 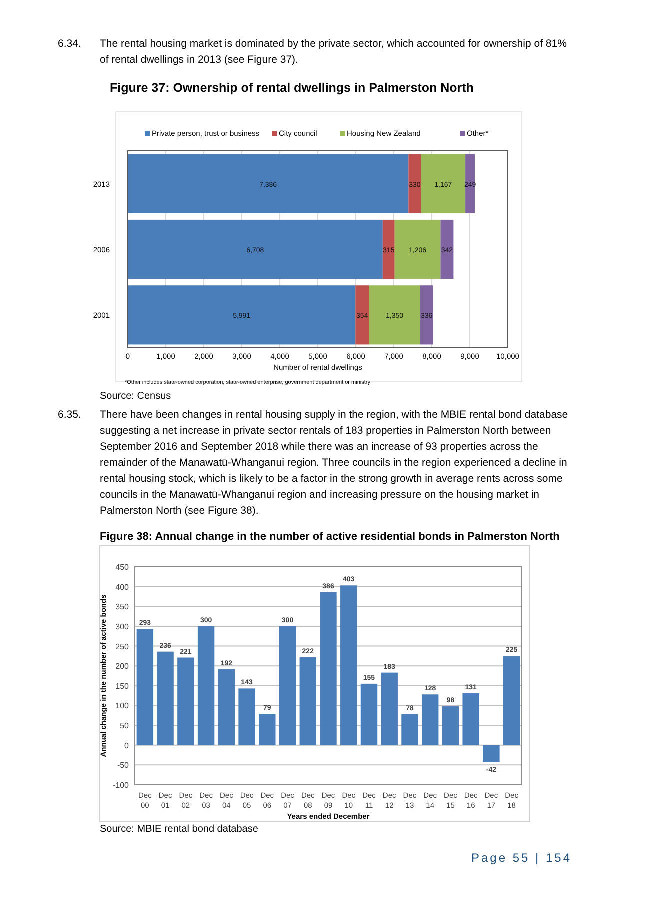 I want to click on chart-title: Figure 38: Annual change in the number of active residential bonds in Palmerston North, so click(x=330, y=537).